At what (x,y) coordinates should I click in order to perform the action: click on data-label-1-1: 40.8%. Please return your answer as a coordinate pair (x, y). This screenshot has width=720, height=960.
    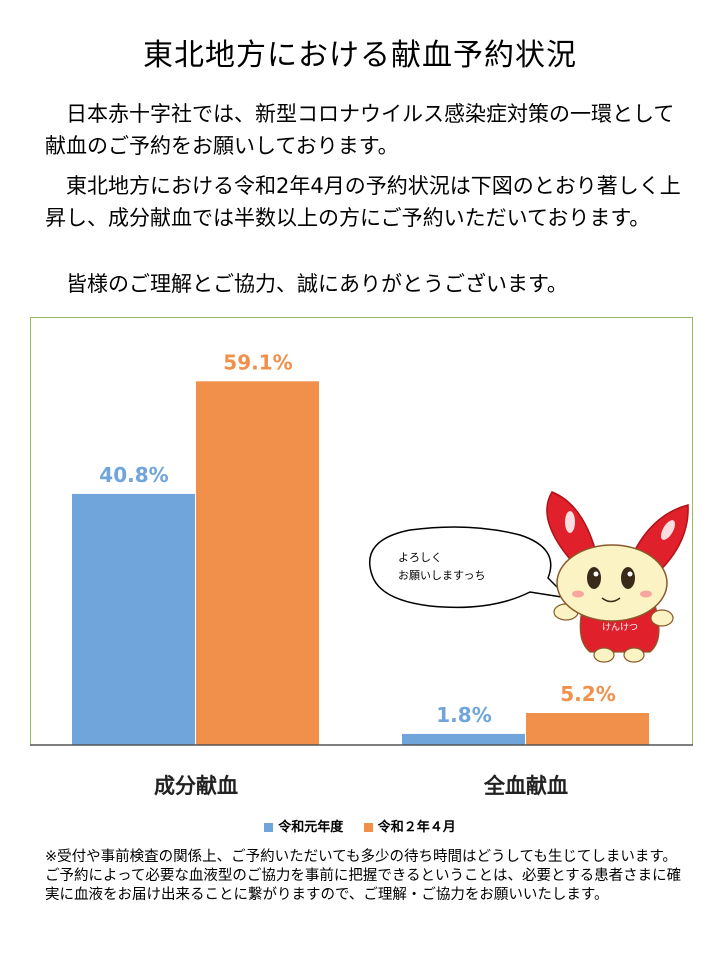
    Looking at the image, I should click on (133, 475).